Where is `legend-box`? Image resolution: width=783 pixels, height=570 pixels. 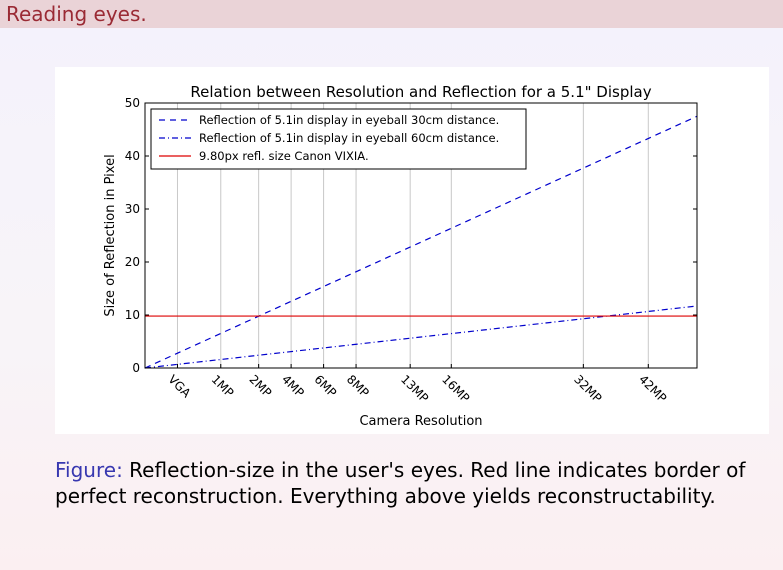
legend-box is located at coordinates (338, 139).